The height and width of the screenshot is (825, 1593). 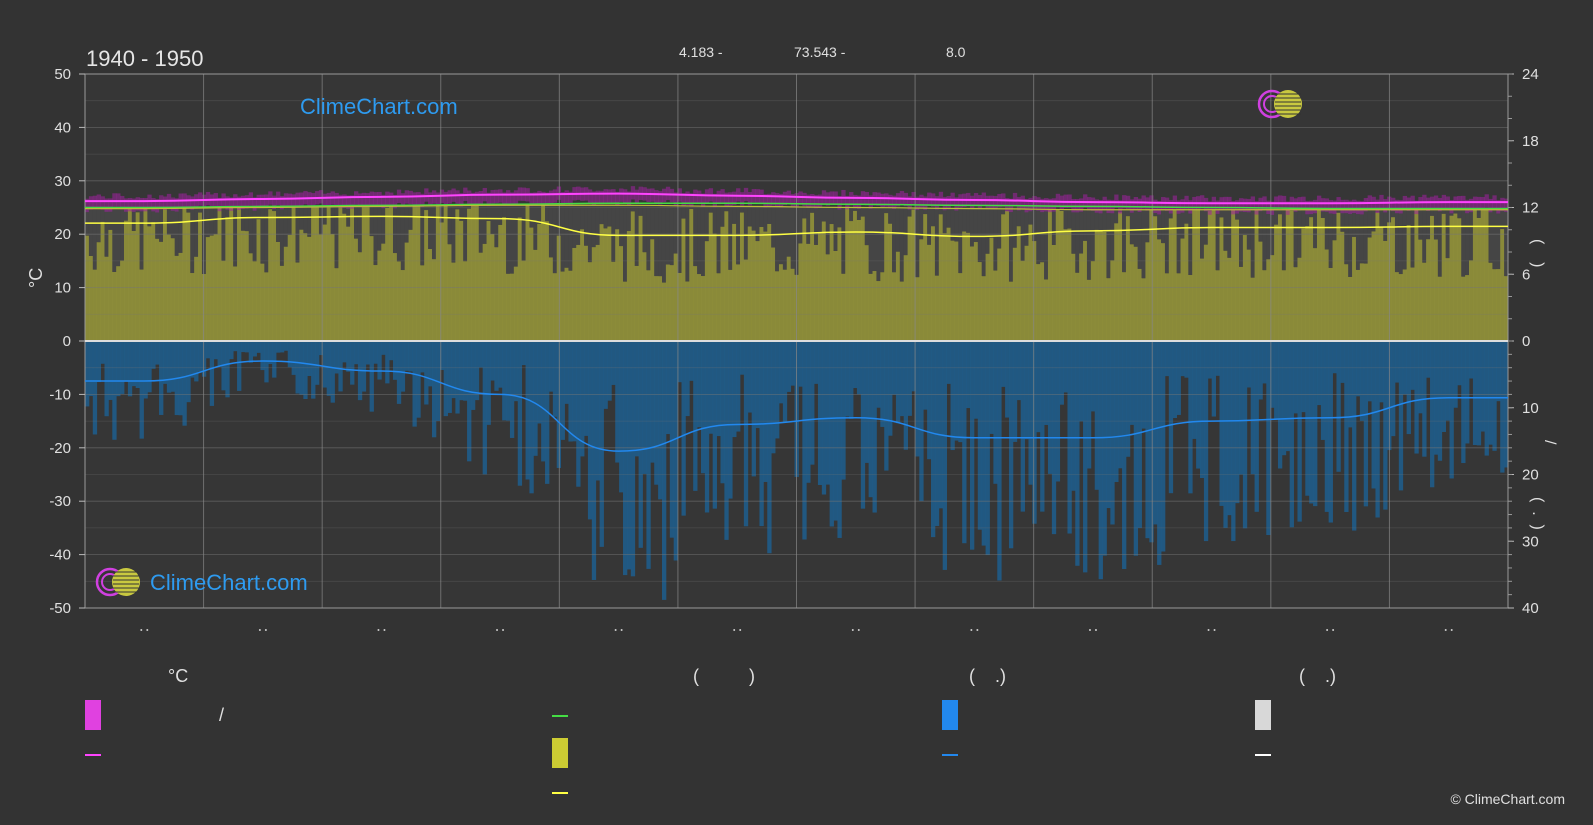 What do you see at coordinates (1530, 74) in the screenshot?
I see `right-tick-label-hours: 24` at bounding box center [1530, 74].